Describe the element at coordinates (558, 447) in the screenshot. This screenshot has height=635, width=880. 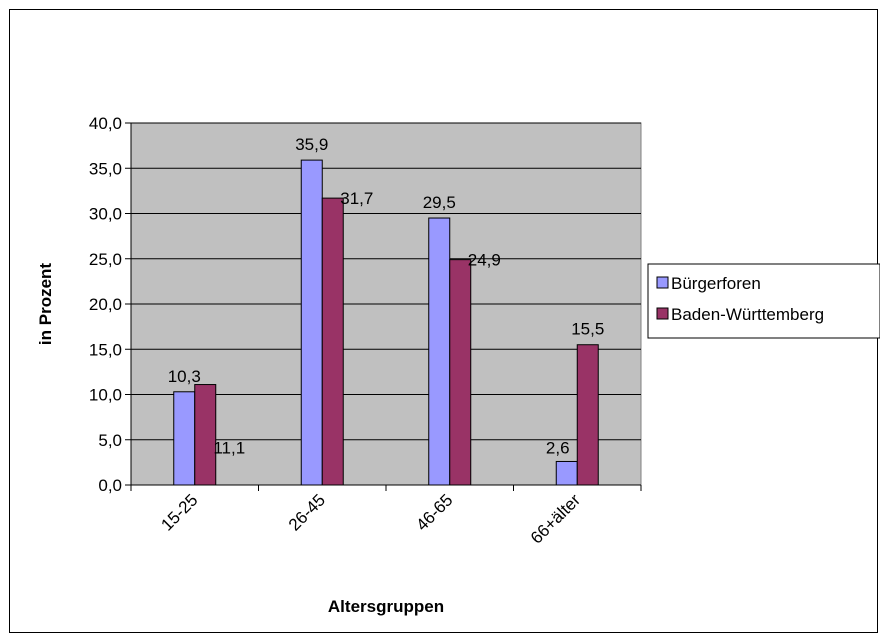
I see `data-label: 2,6` at that location.